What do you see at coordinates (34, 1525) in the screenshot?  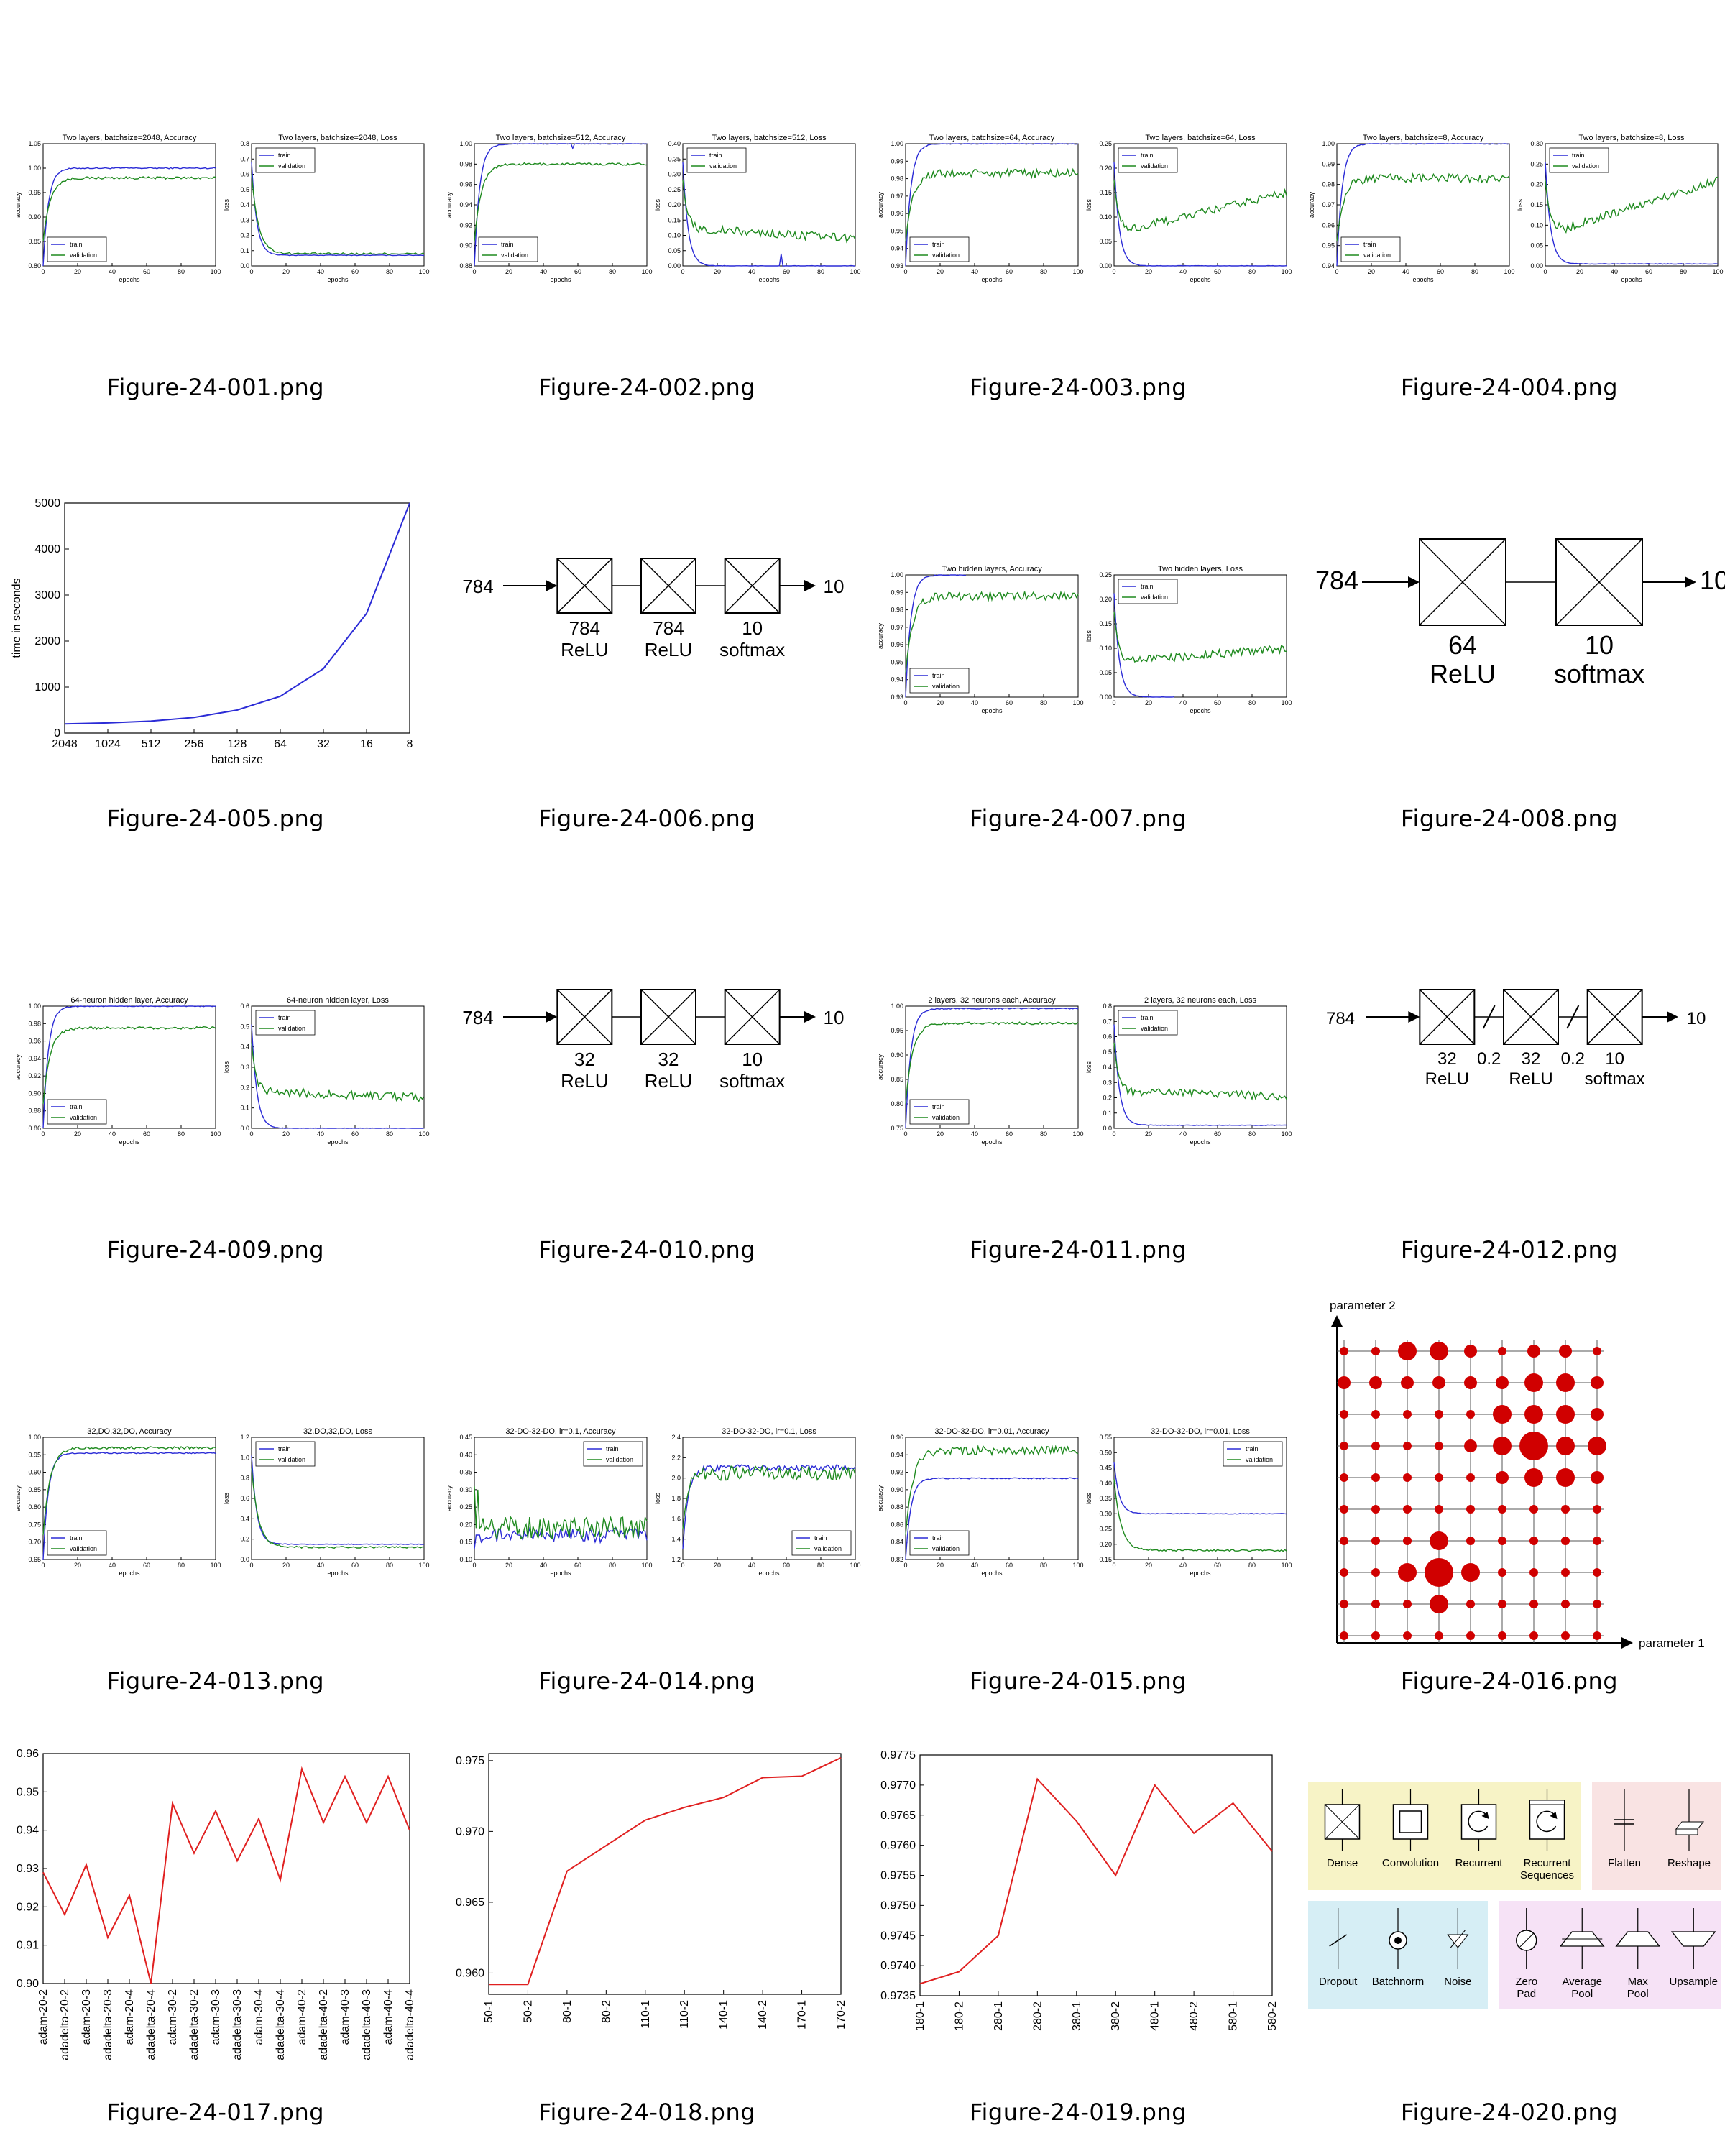 I see `y-tick-label: 0.75` at bounding box center [34, 1525].